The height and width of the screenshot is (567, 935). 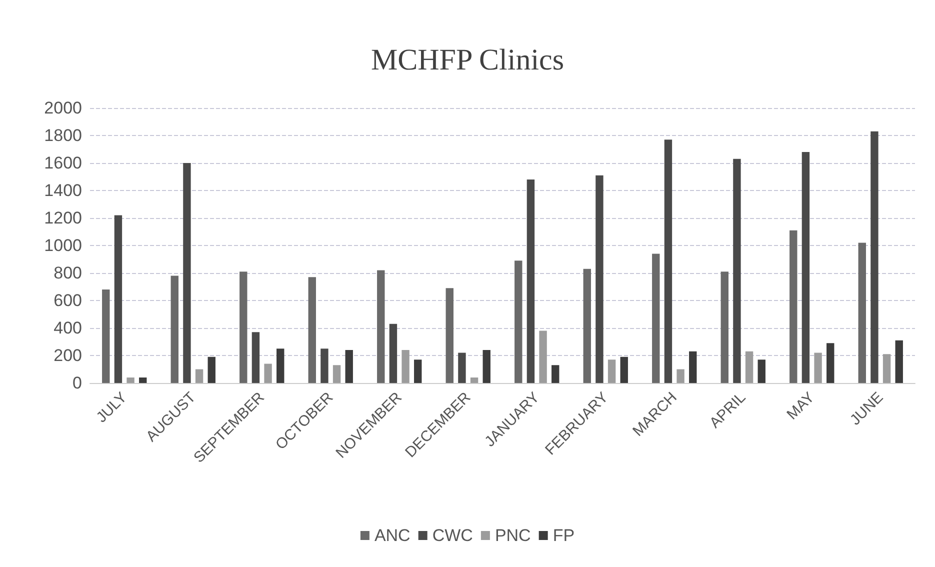 I want to click on y-tick-label: 1800, so click(x=63, y=135).